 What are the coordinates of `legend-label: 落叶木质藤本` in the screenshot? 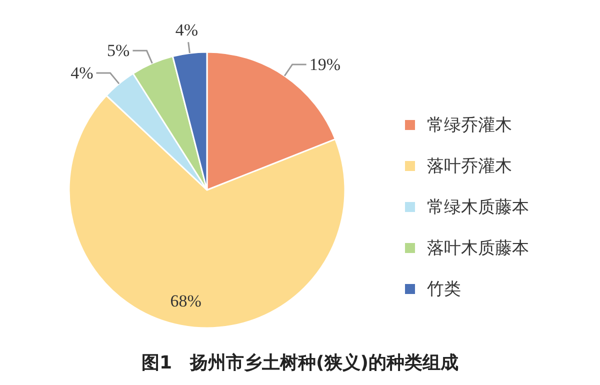 It's located at (478, 248).